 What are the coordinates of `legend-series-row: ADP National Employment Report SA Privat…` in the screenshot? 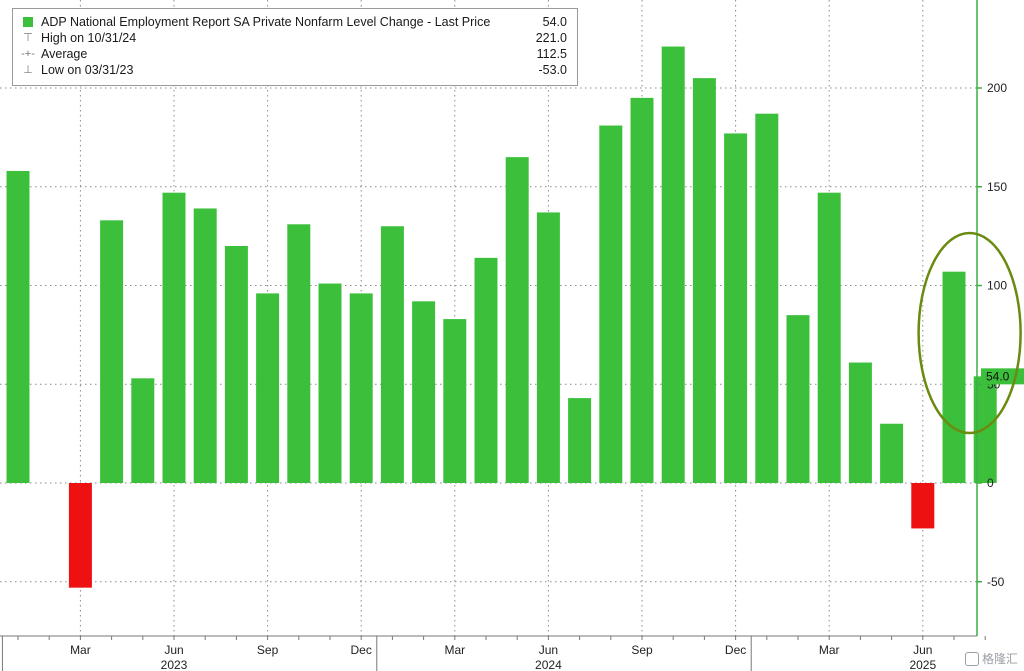 It's located at (294, 22).